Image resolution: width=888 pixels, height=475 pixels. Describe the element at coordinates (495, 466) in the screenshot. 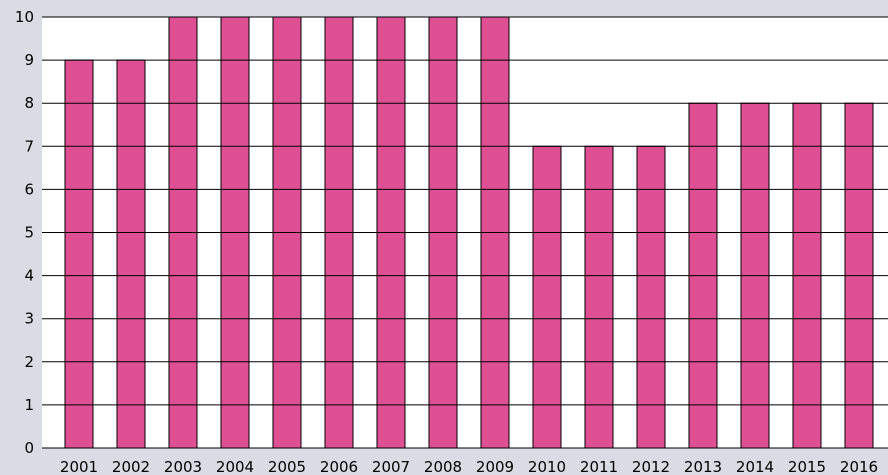

I see `x-tick-label: 2009` at that location.